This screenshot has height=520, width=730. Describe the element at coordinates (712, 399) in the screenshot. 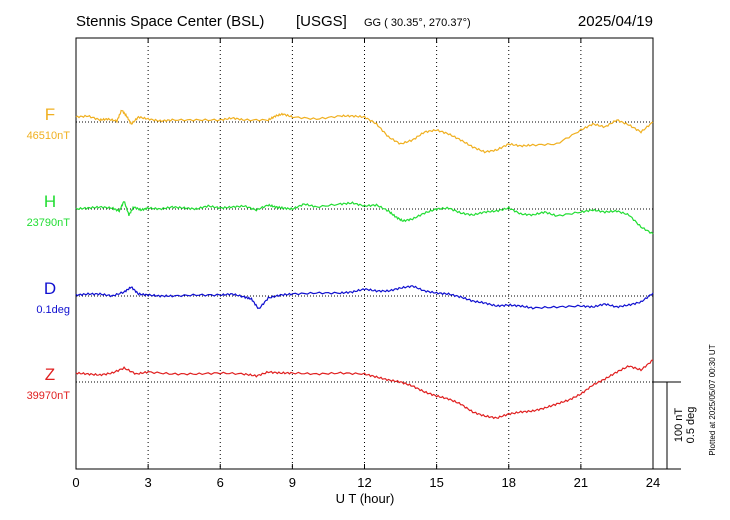

I see `plotted-at-note: Plotted at 2025/05/07 00:30 UT` at that location.